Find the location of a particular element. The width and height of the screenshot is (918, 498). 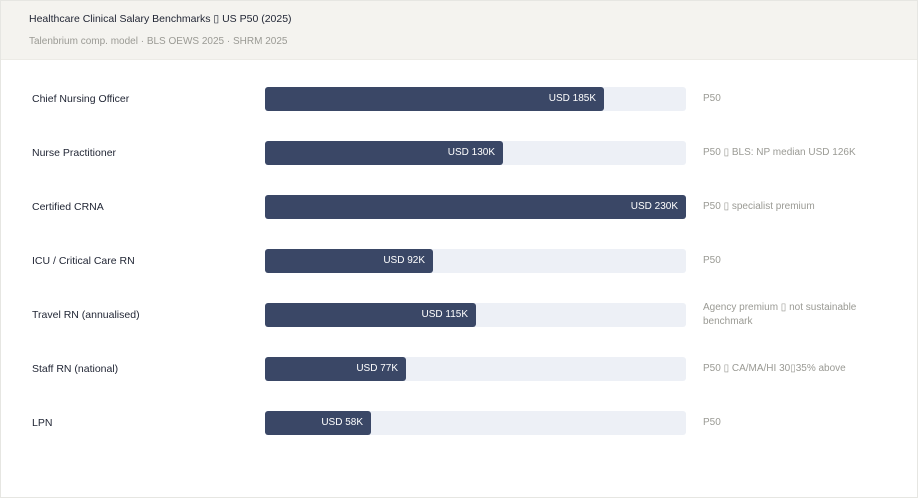

bar-track: USD 130K is located at coordinates (475, 153).